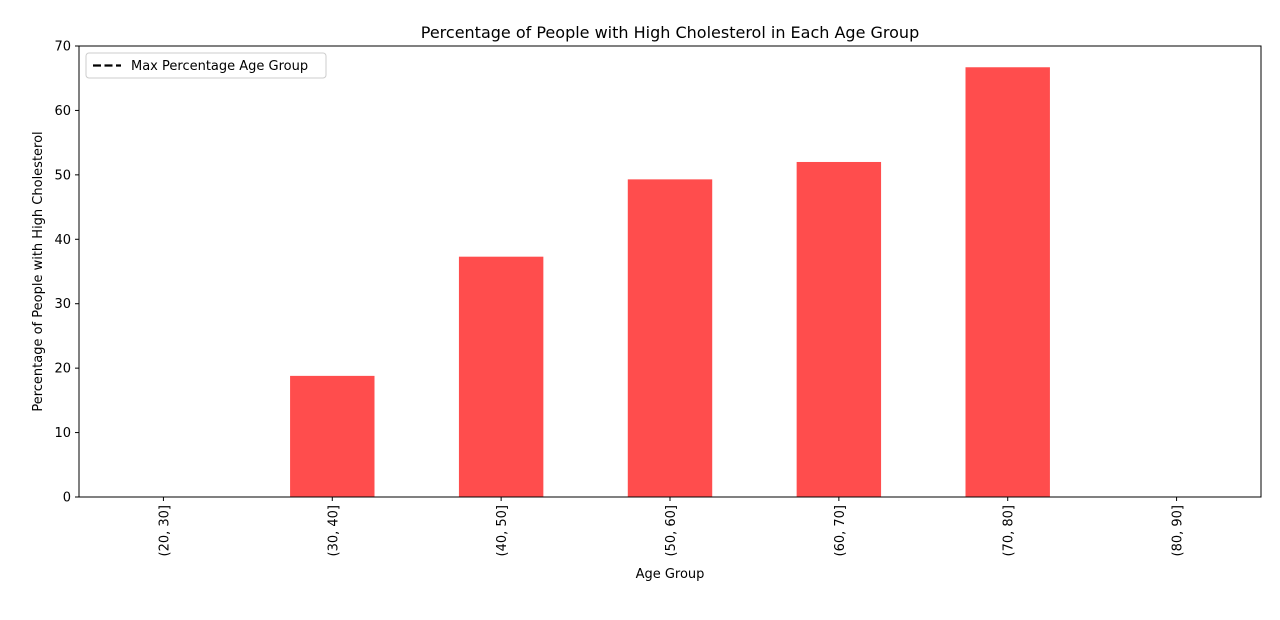 The width and height of the screenshot is (1280, 620). What do you see at coordinates (840, 531) in the screenshot?
I see `x-tick-label-4: (60, 70]` at bounding box center [840, 531].